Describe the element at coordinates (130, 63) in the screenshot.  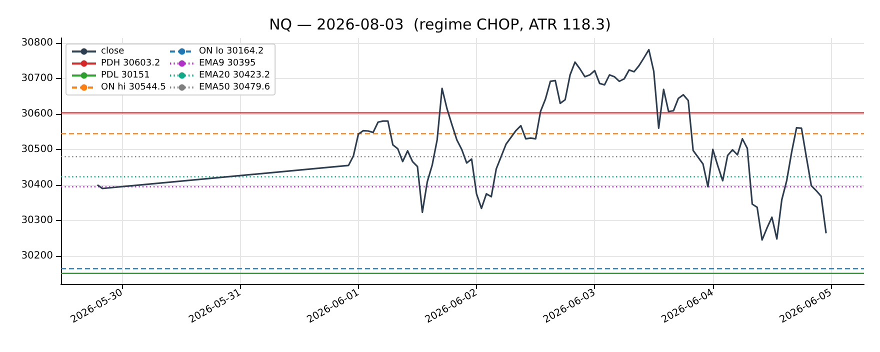
I see `legend-label: PDH 30603.2` at that location.